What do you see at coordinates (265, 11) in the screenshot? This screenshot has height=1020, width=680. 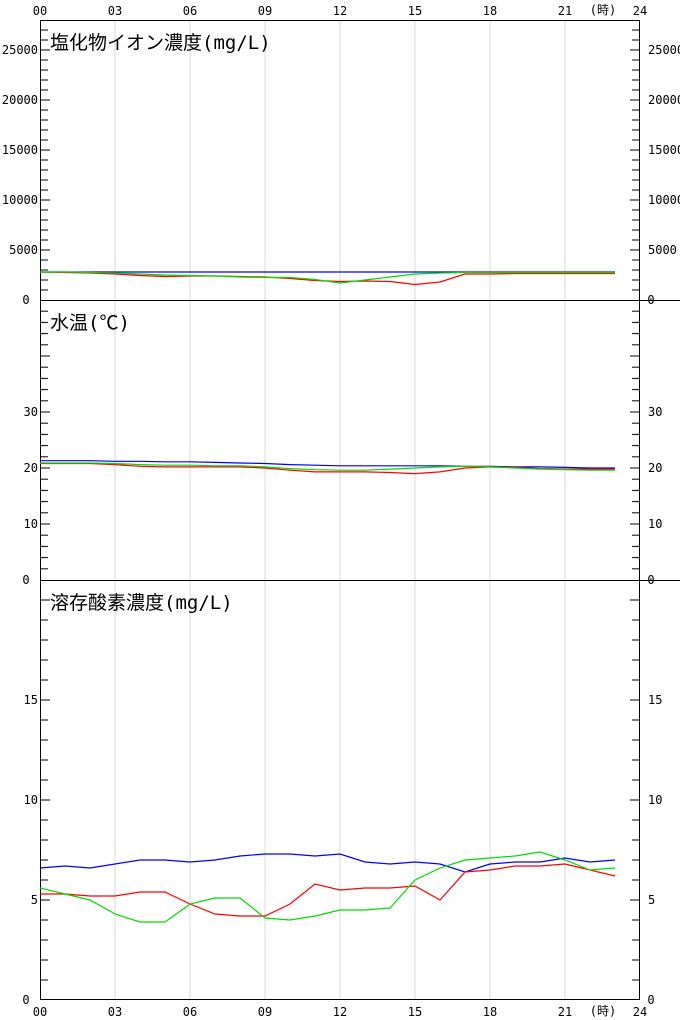 I see `top-time-tick-label: 09` at bounding box center [265, 11].